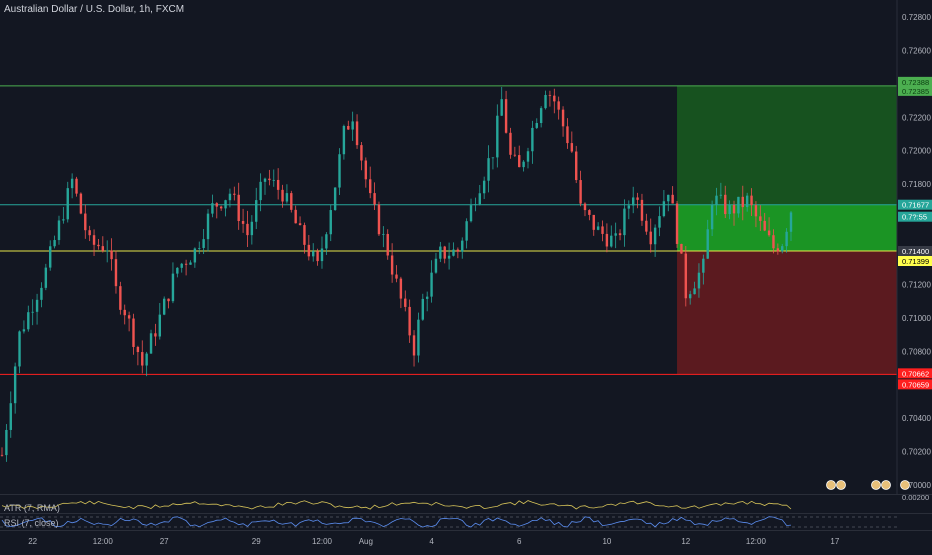 This screenshot has height=555, width=932. Describe the element at coordinates (31, 523) in the screenshot. I see `rsi-indicator-label: RSI (7, close)` at that location.